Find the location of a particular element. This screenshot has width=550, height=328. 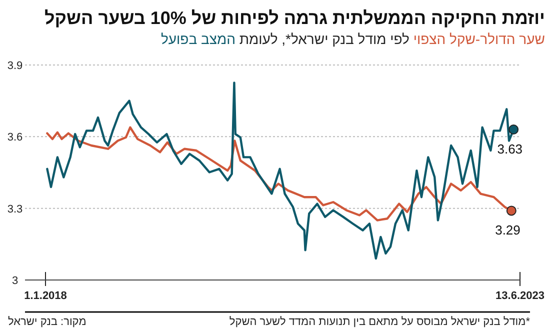

text: המצב בפועל is located at coordinates (200, 39).